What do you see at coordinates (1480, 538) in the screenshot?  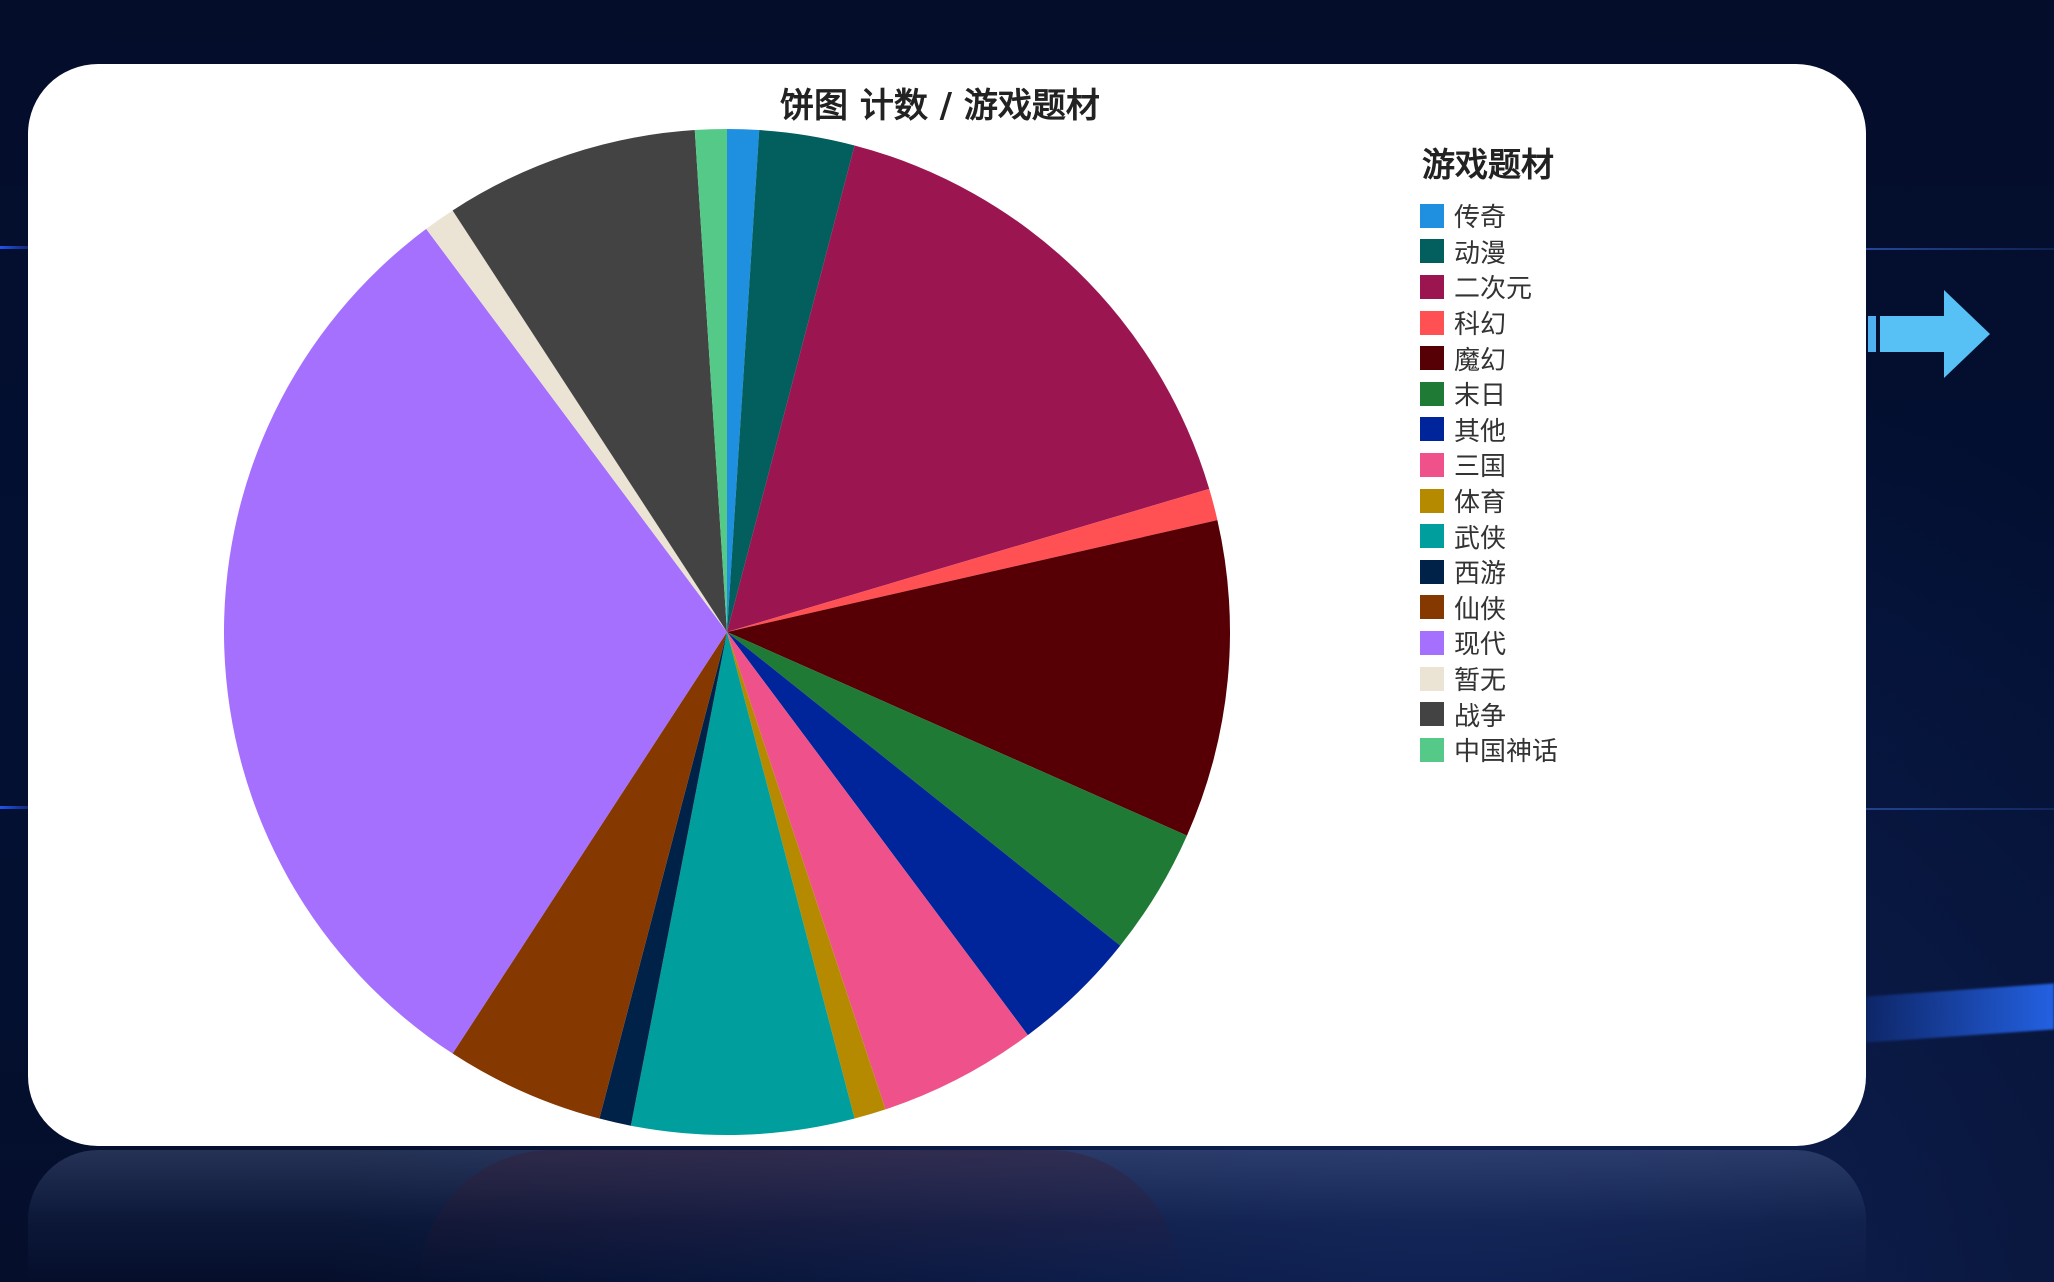 I see `legend-label: 武侠` at bounding box center [1480, 538].